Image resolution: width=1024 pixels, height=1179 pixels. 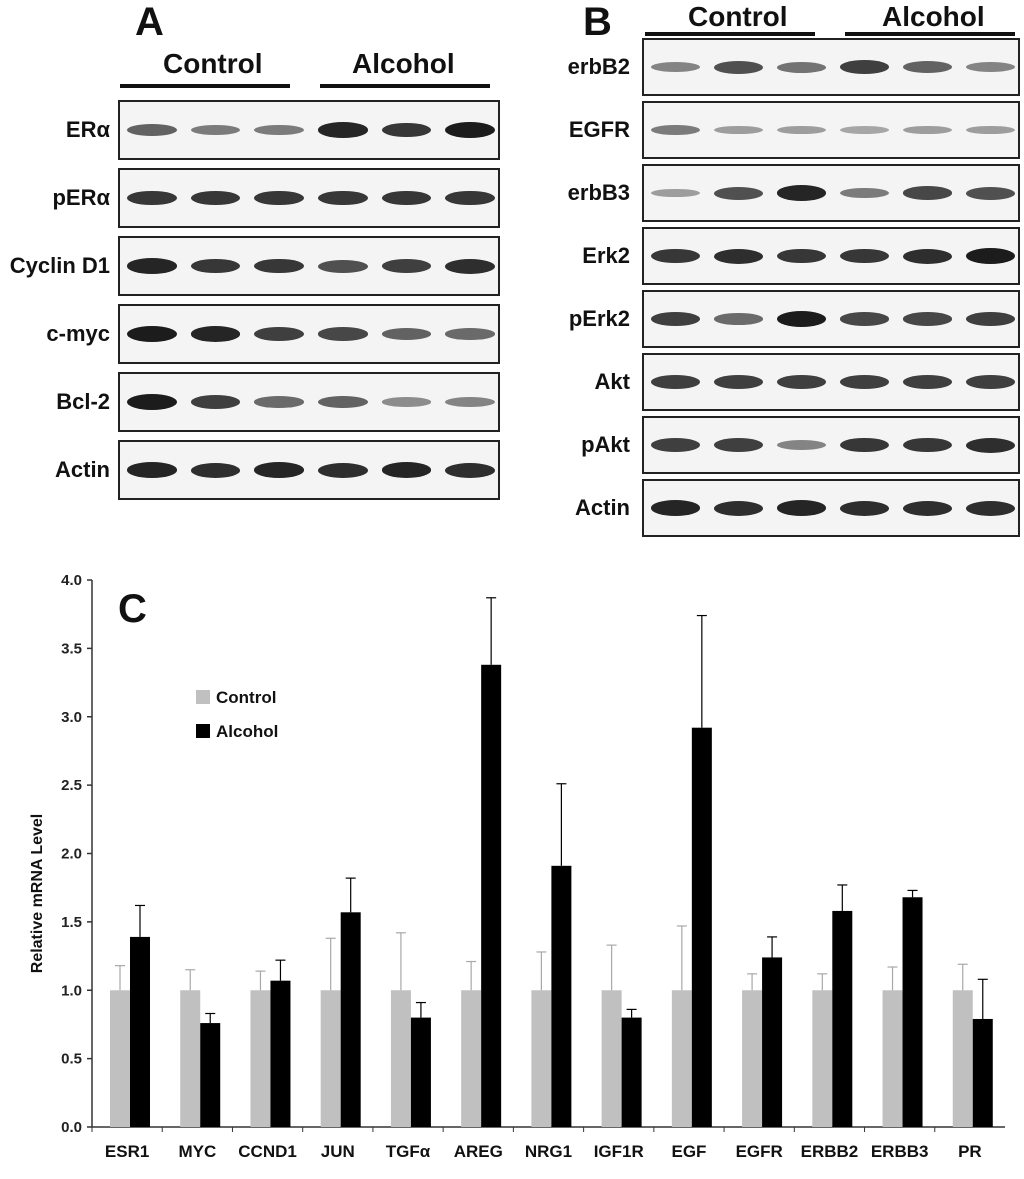 I want to click on panel-b-row-label: Actin, so click(x=602, y=507).